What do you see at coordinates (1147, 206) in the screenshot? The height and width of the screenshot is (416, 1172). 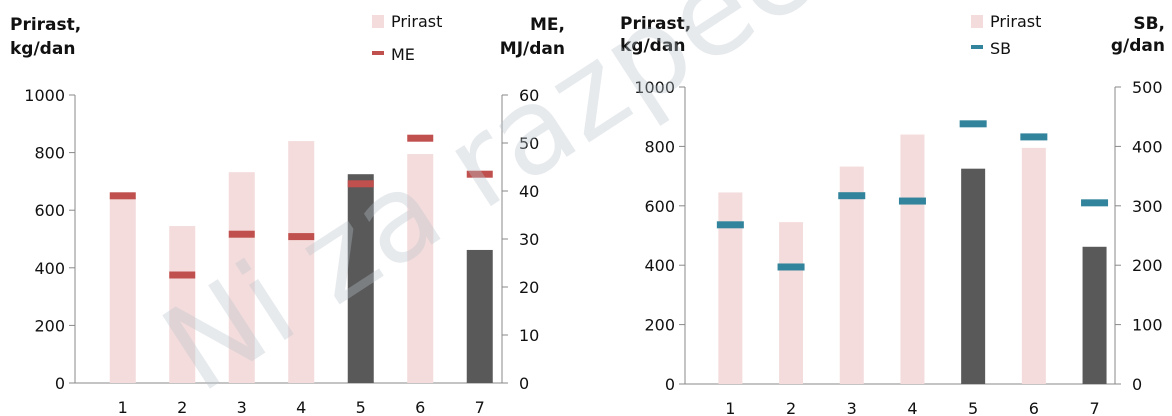 I see `y-tick-label-right: 300` at bounding box center [1147, 206].